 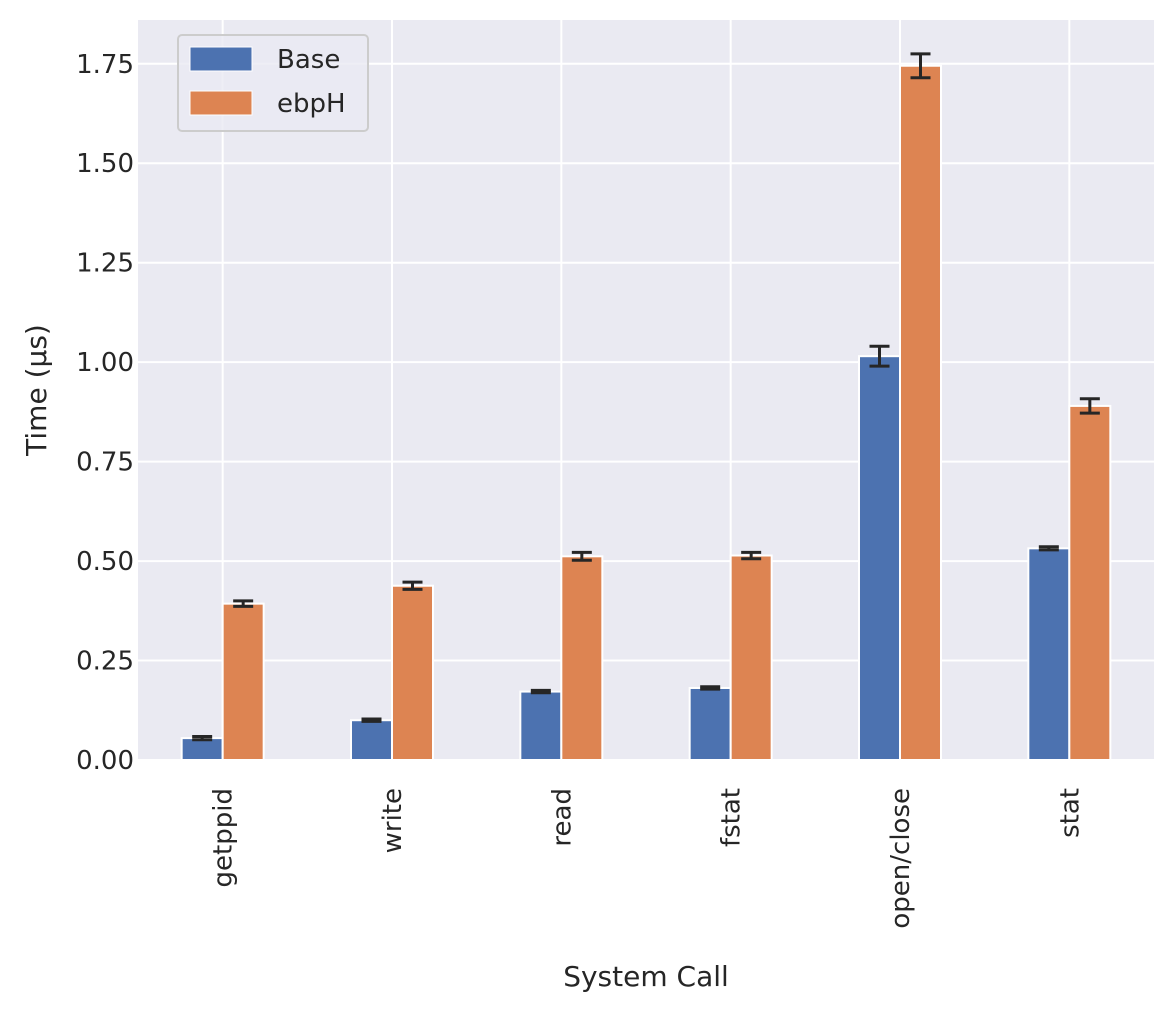 What do you see at coordinates (243, 681) in the screenshot?
I see `bar-ebph-getppid` at bounding box center [243, 681].